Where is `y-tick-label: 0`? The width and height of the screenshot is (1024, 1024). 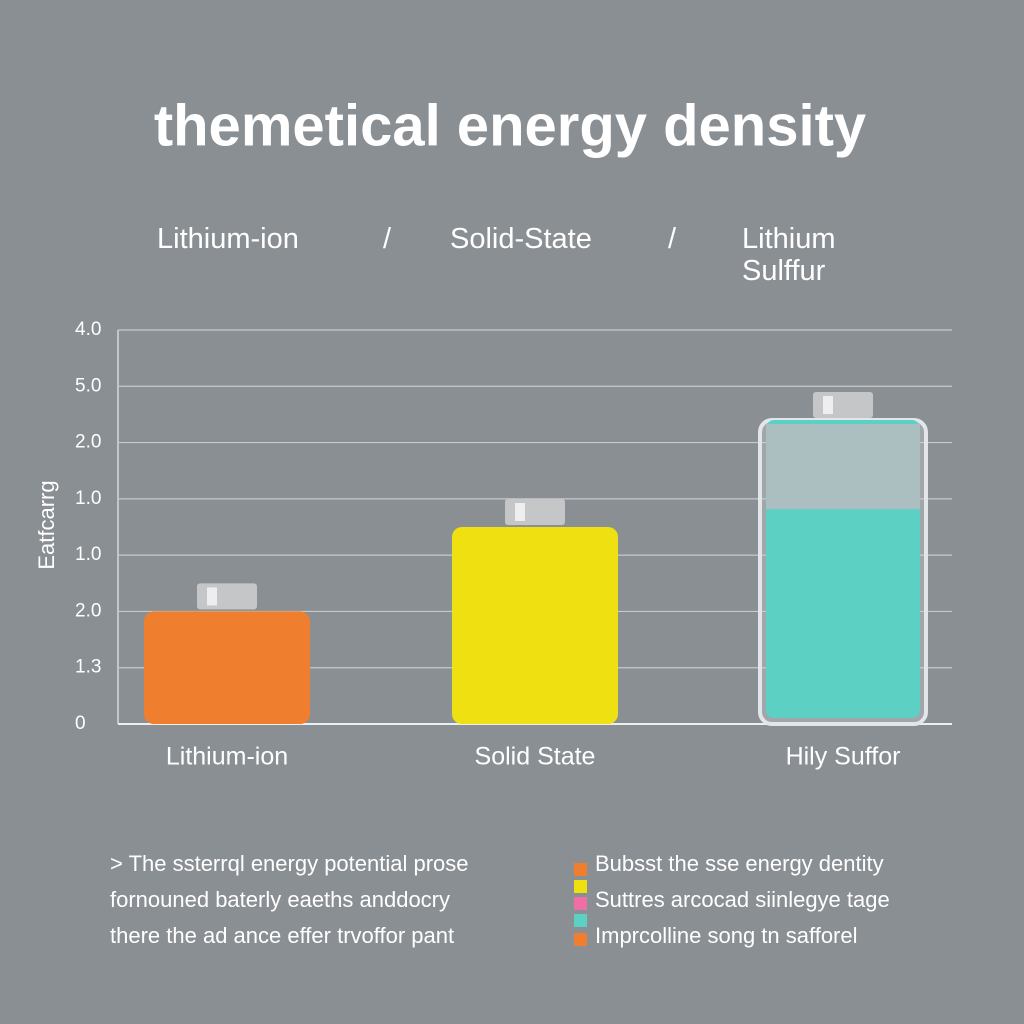
y-tick-label: 0 is located at coordinates (80, 723).